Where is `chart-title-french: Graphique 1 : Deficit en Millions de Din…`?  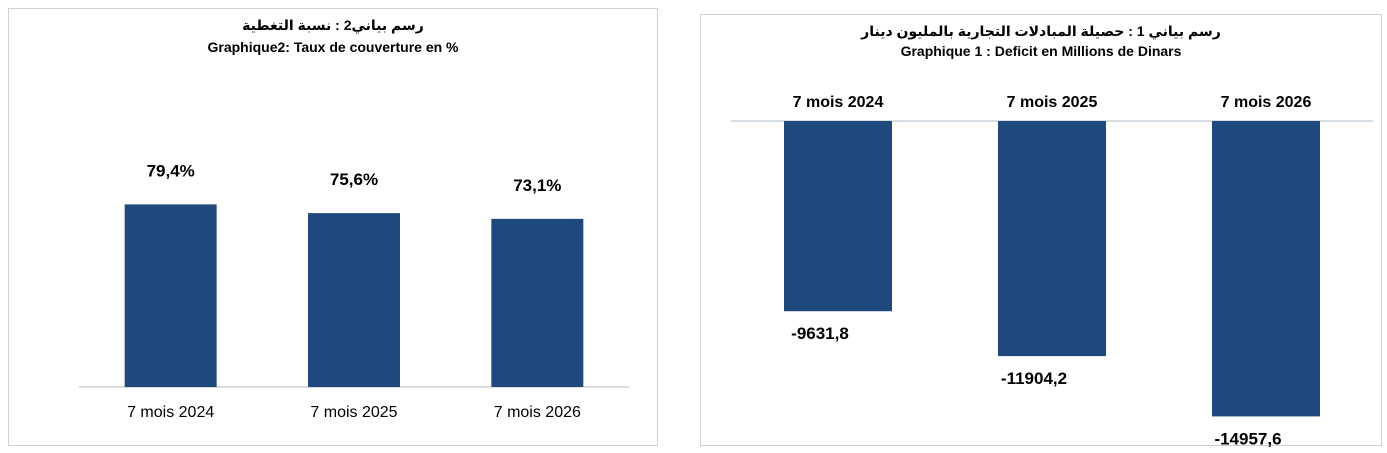
chart-title-french: Graphique 1 : Deficit en Millions de Din… is located at coordinates (1041, 51).